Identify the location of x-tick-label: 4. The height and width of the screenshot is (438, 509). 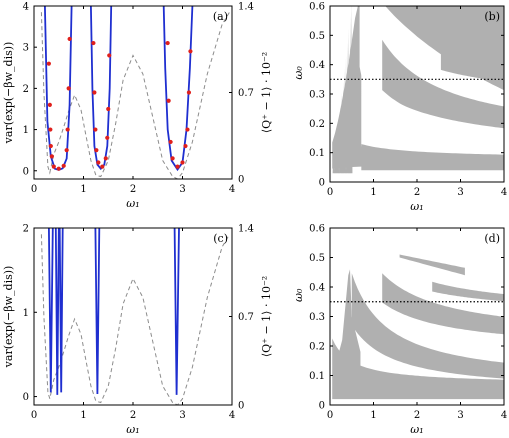
(504, 415).